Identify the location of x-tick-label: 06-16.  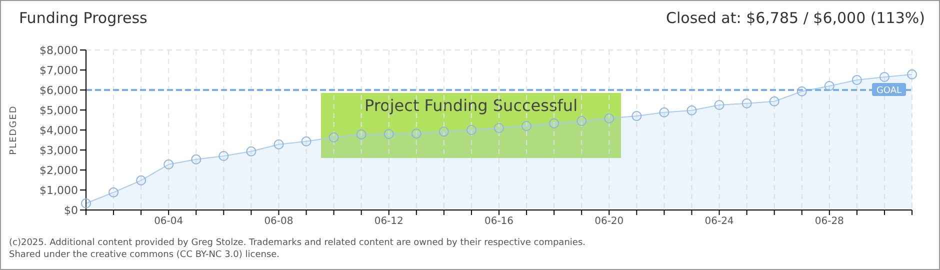
(499, 222).